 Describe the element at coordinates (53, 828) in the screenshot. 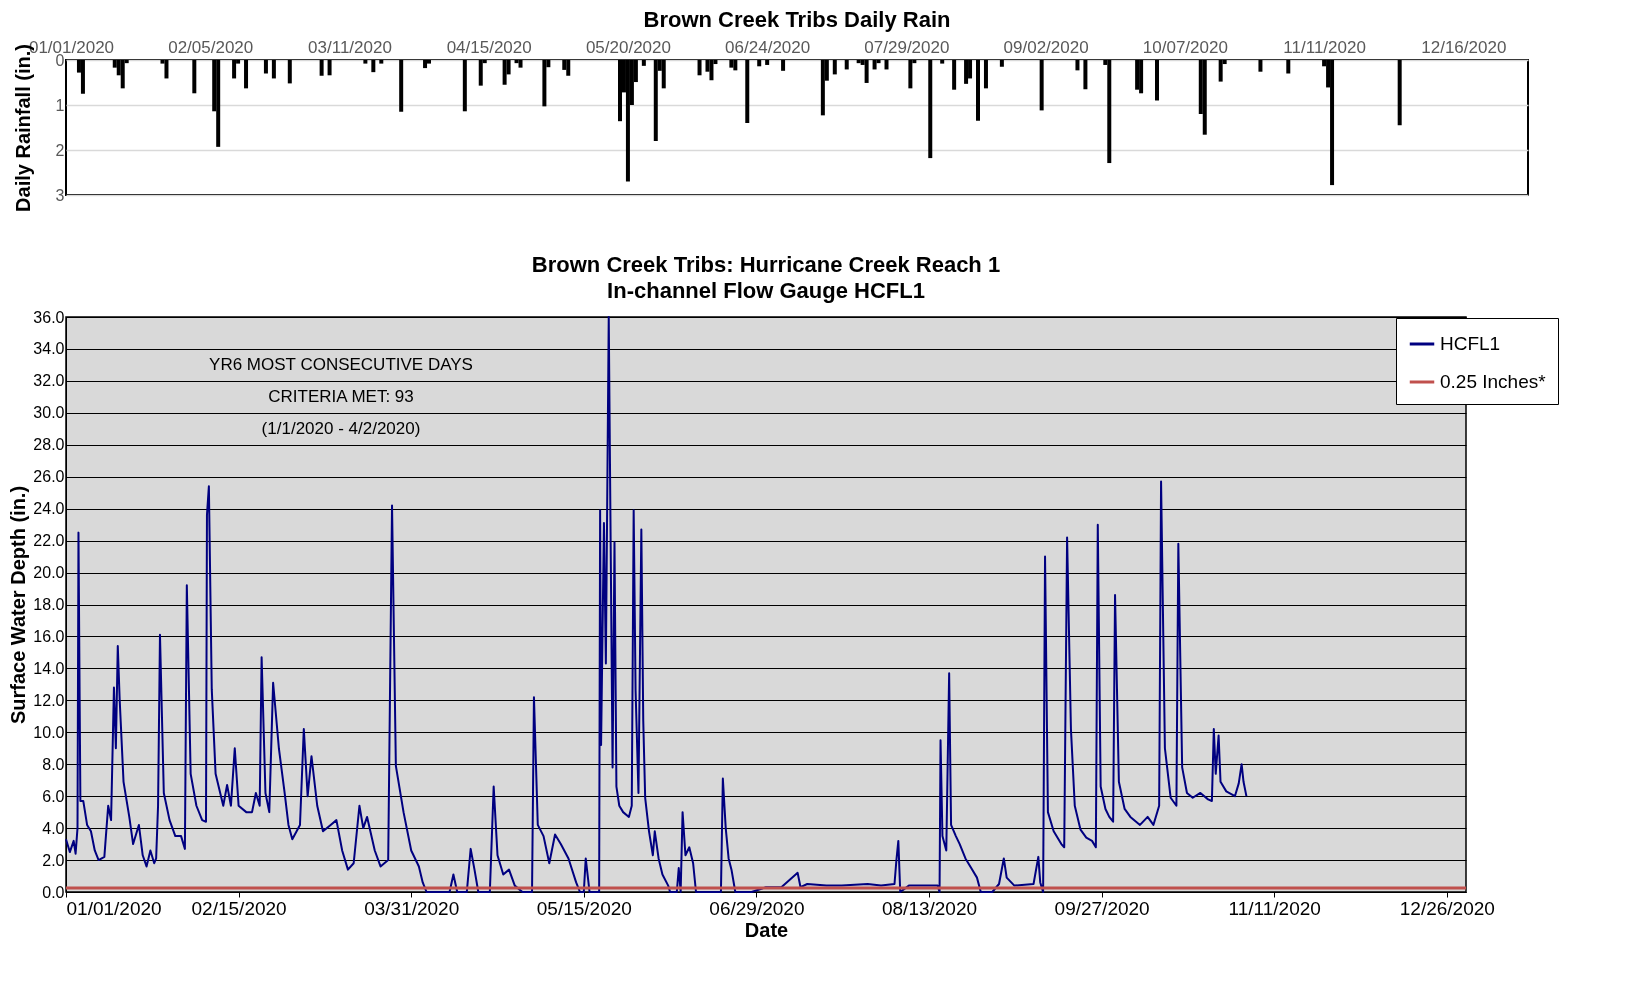

I see `y-tick-label: 4.0` at that location.